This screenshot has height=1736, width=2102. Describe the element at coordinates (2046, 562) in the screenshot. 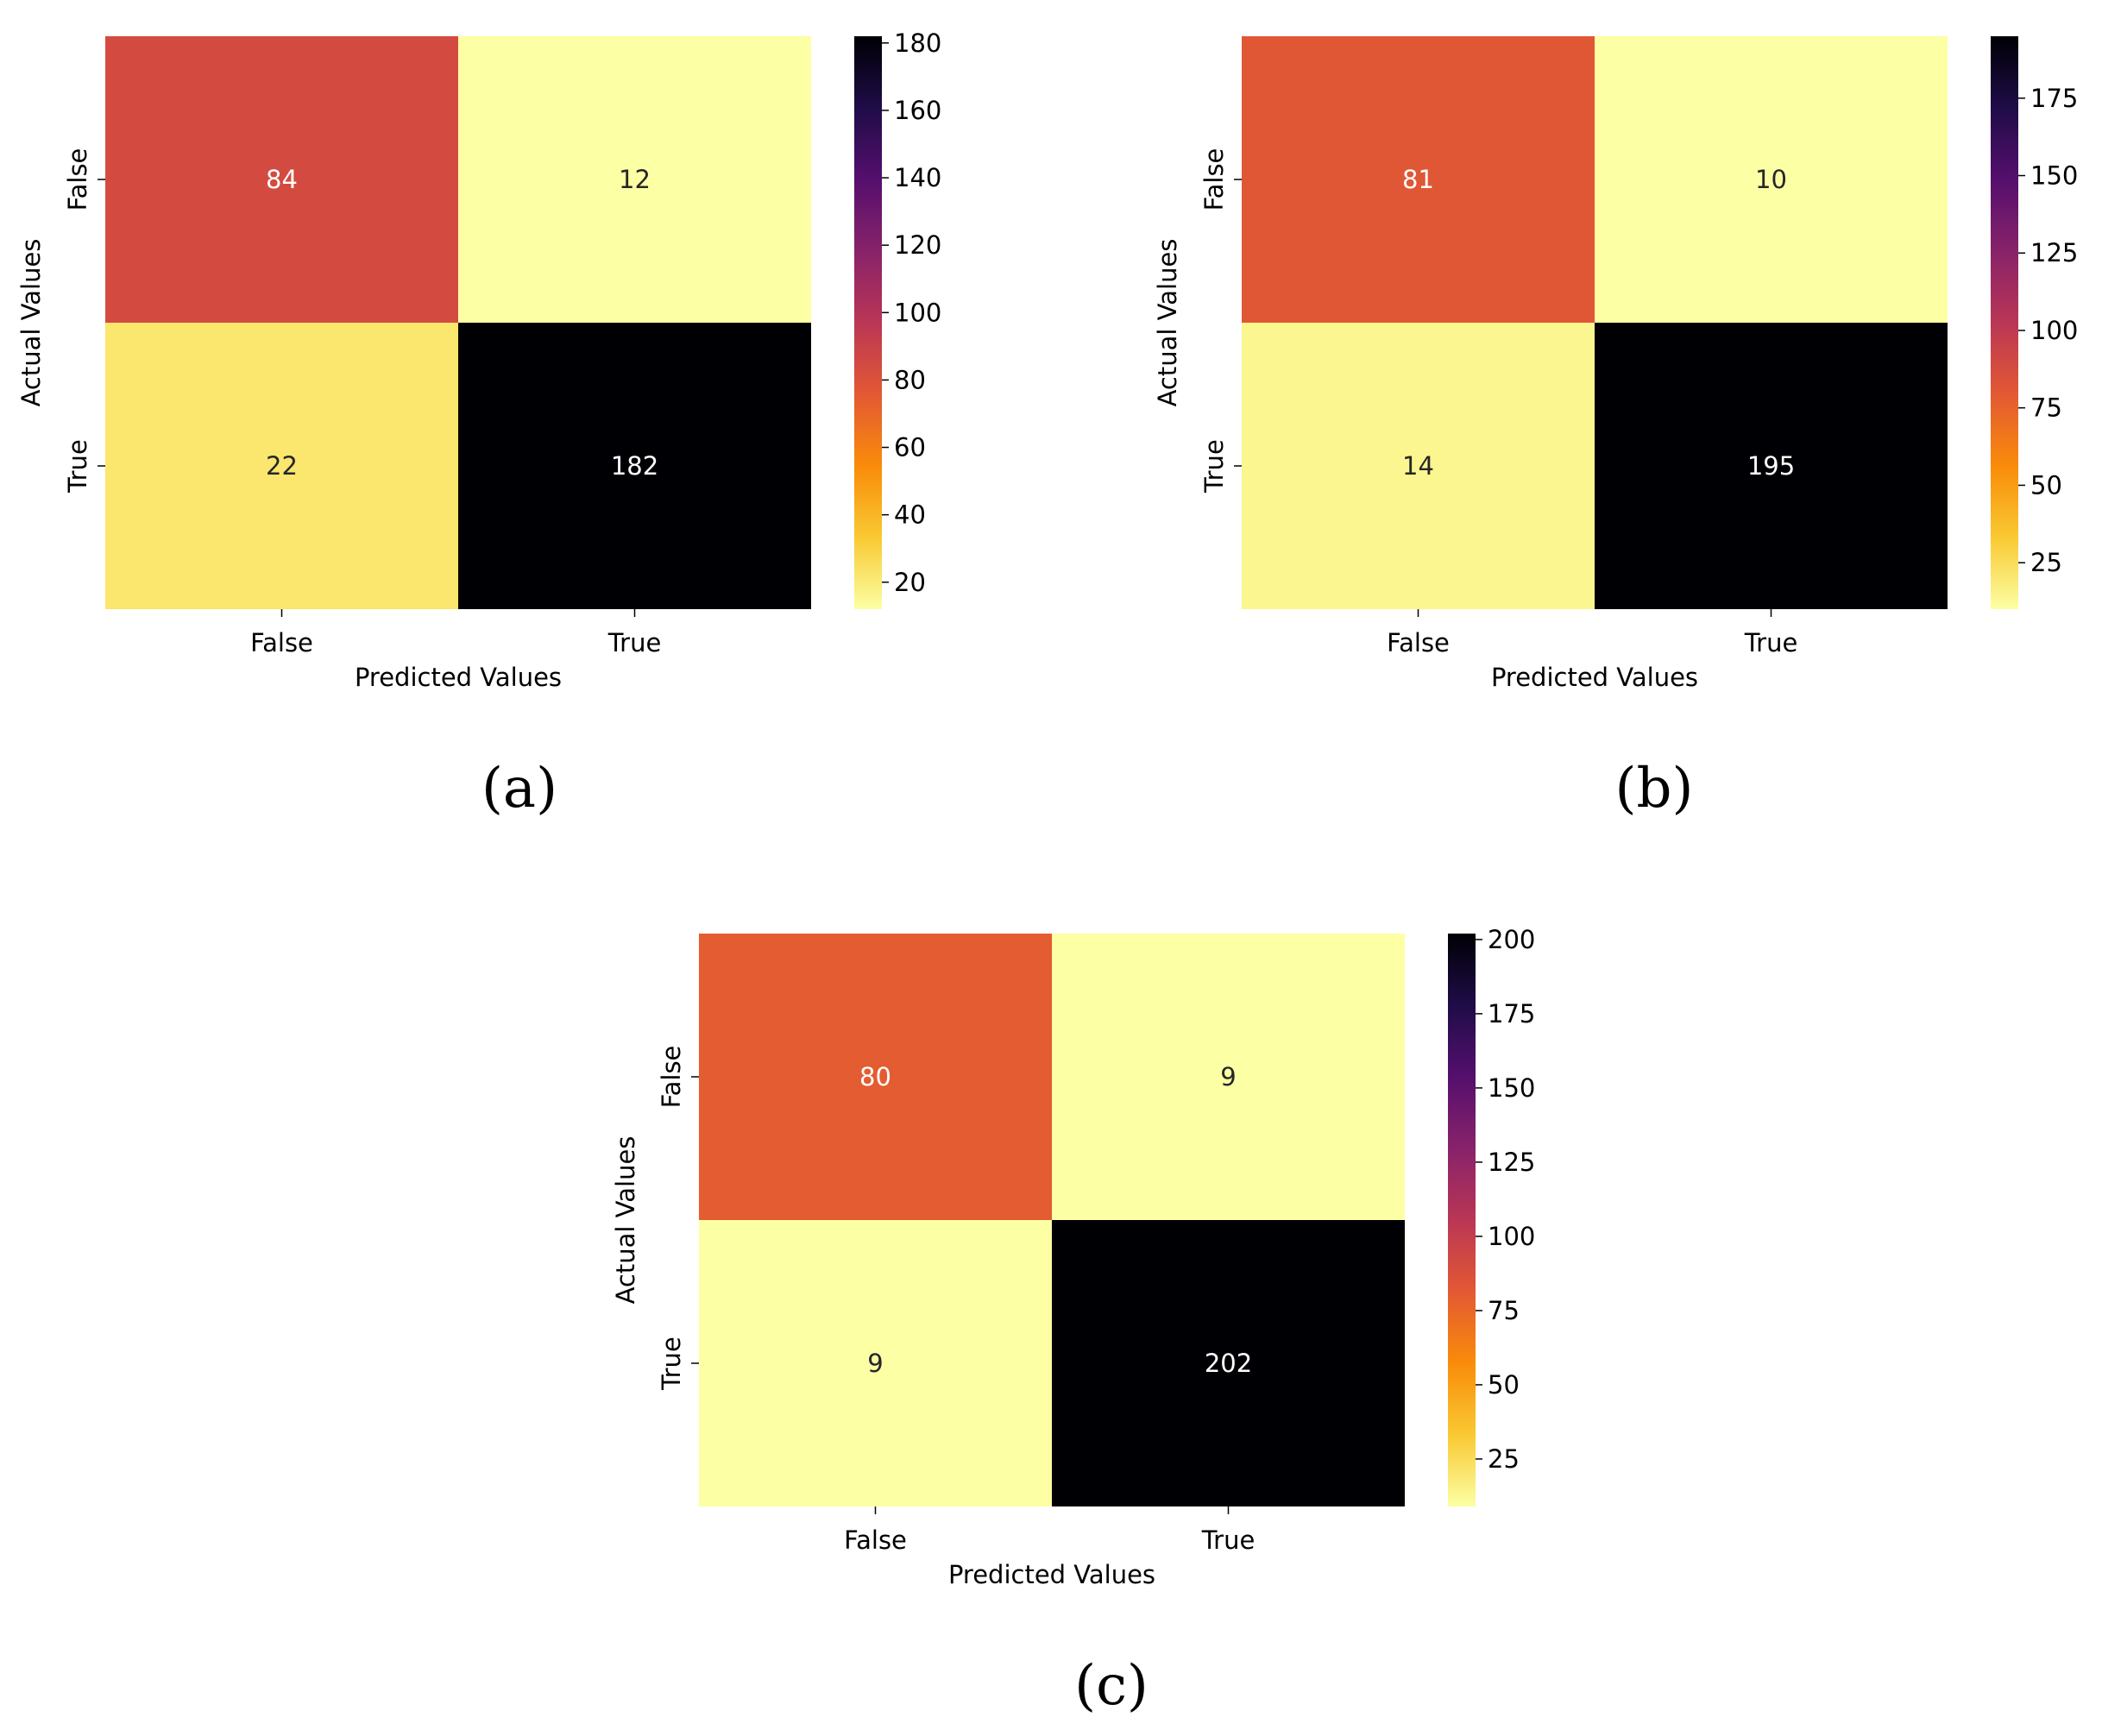

I see `colorbar-b-tick-label-0: 25` at that location.